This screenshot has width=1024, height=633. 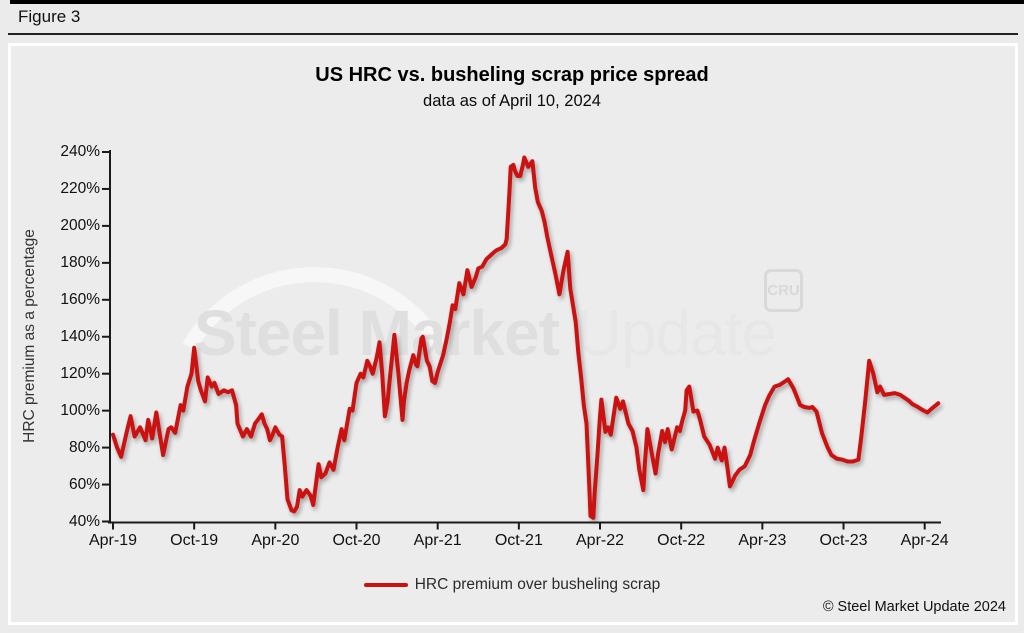 I want to click on chart-title: US HRC vs. busheling scrap price spread, so click(x=512, y=75).